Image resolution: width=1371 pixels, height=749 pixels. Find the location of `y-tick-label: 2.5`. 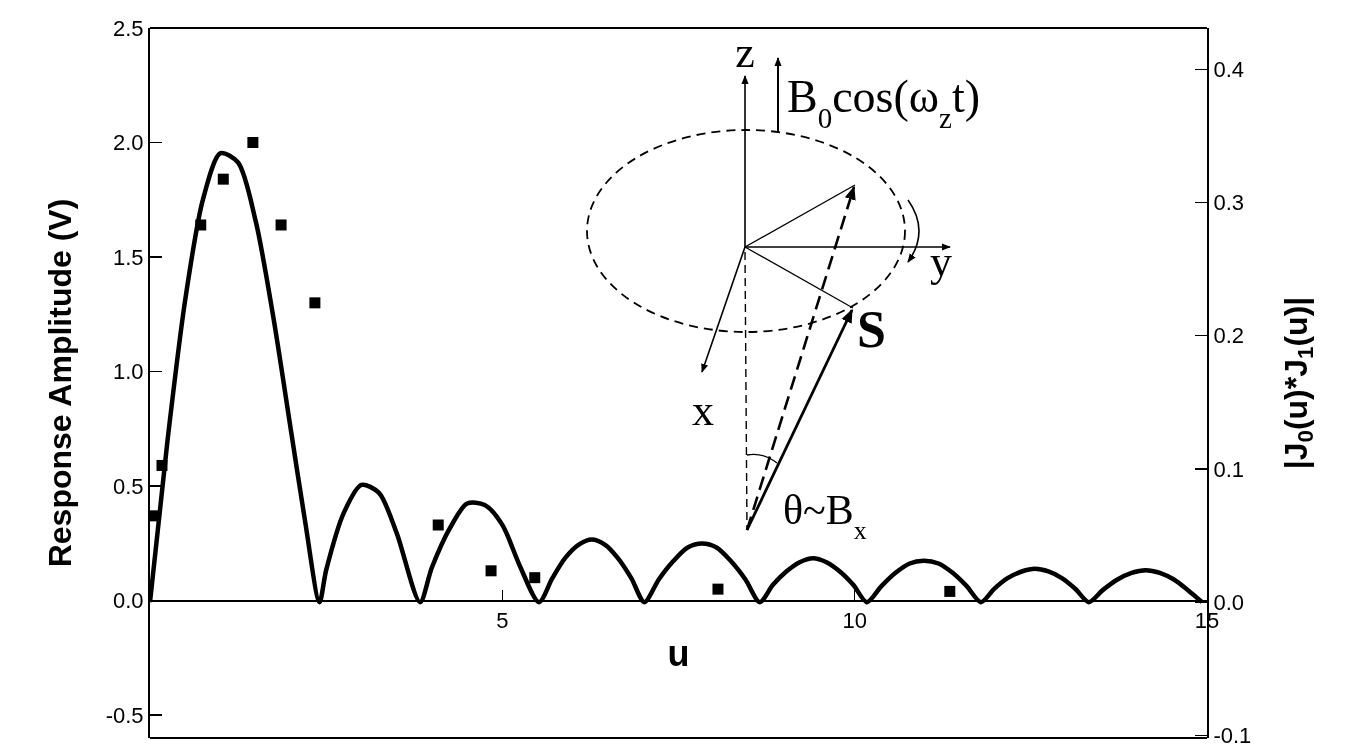

y-tick-label: 2.5 is located at coordinates (128, 28).